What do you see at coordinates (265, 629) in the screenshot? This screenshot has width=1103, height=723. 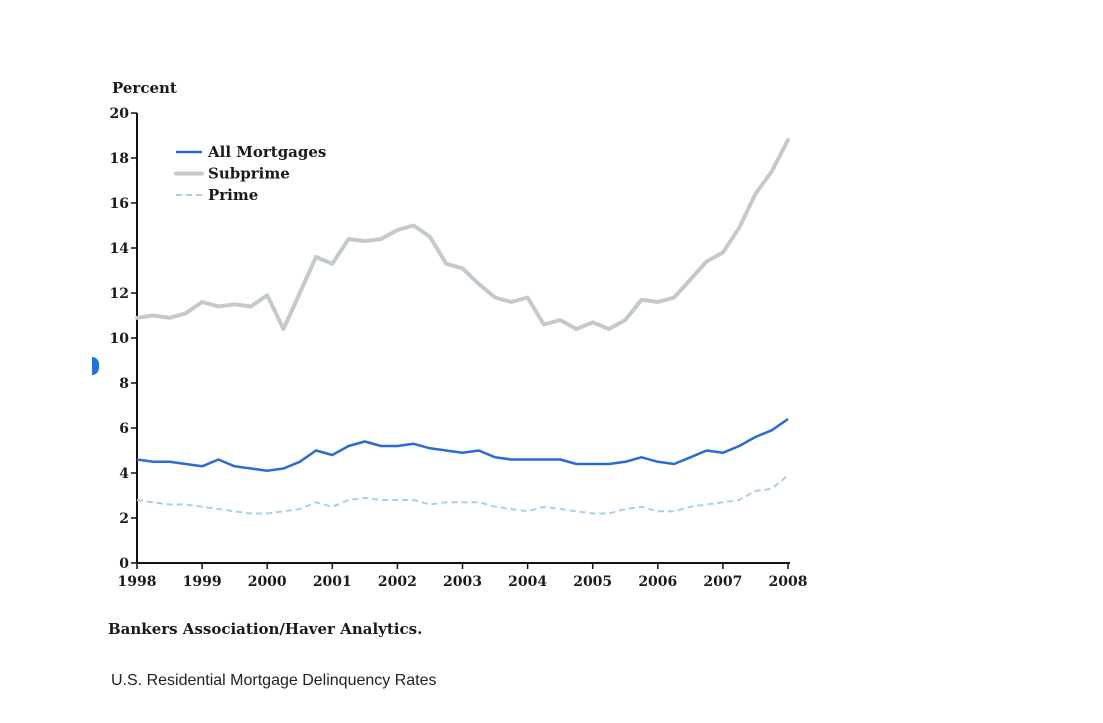 I see `source-note: Bankers Association/Haver Analytics.` at bounding box center [265, 629].